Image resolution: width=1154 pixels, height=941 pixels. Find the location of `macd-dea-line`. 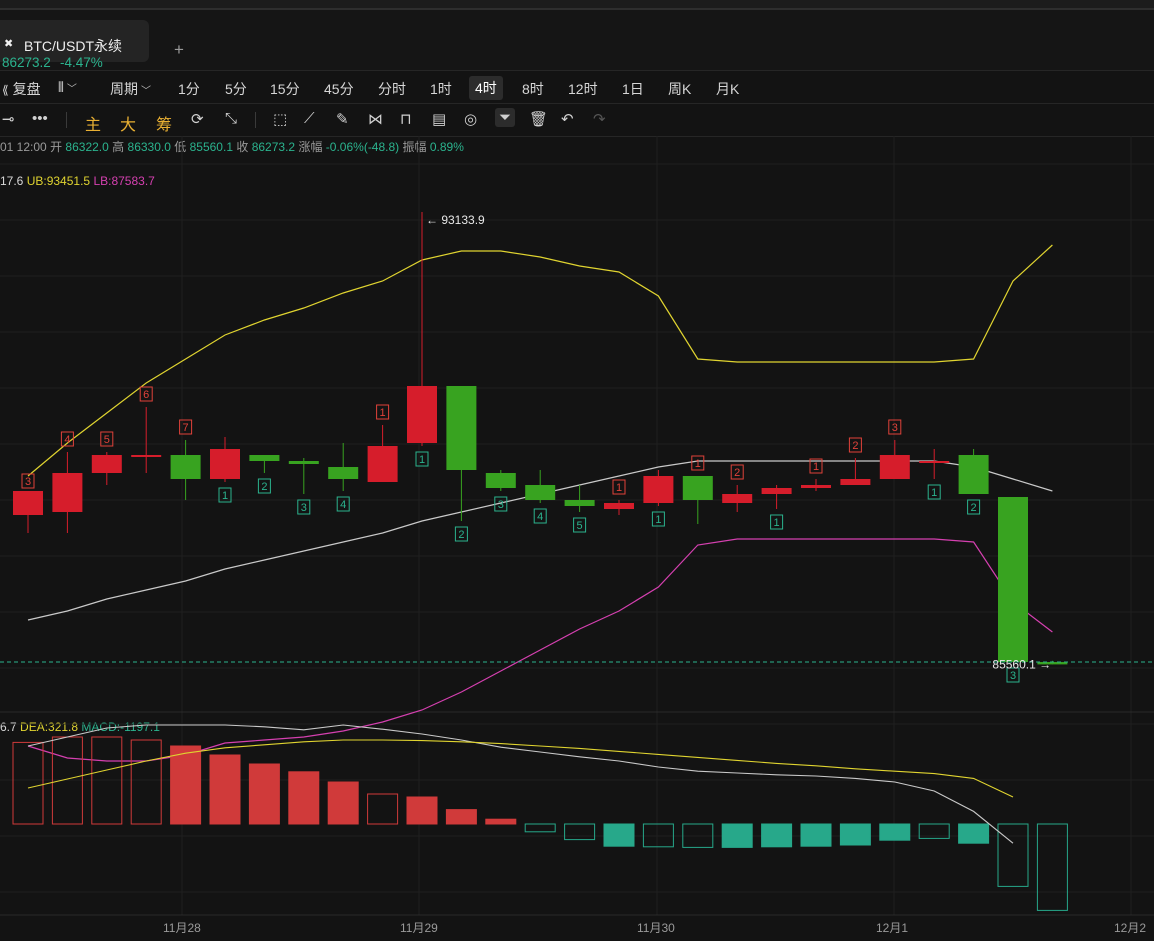

macd-dea-line is located at coordinates (520, 768).